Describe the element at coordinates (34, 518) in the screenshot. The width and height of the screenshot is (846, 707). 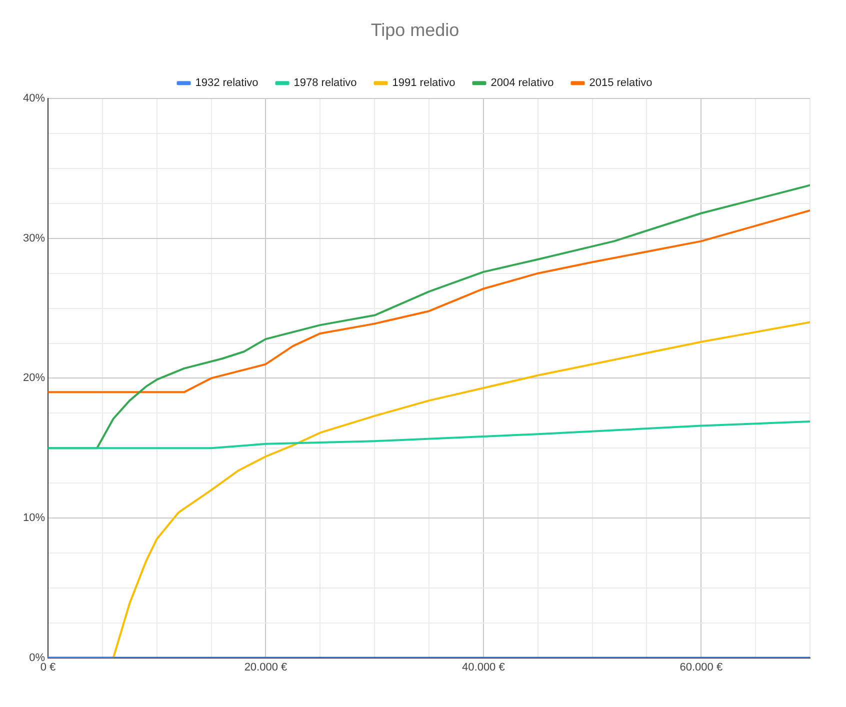
I see `y-tick-label: 10%` at that location.